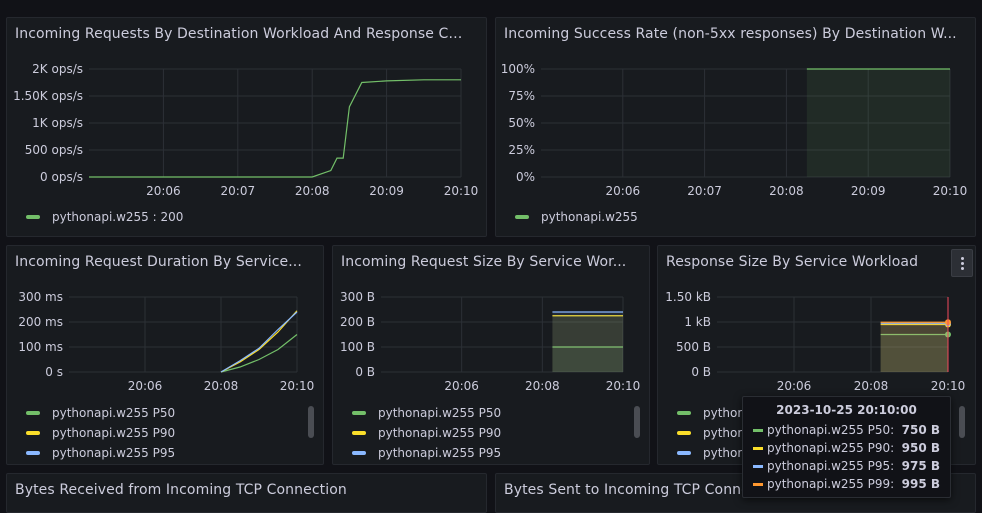 The width and height of the screenshot is (982, 513). What do you see at coordinates (118, 217) in the screenshot?
I see `legend-label: pythonapi.w255 : 200` at bounding box center [118, 217].